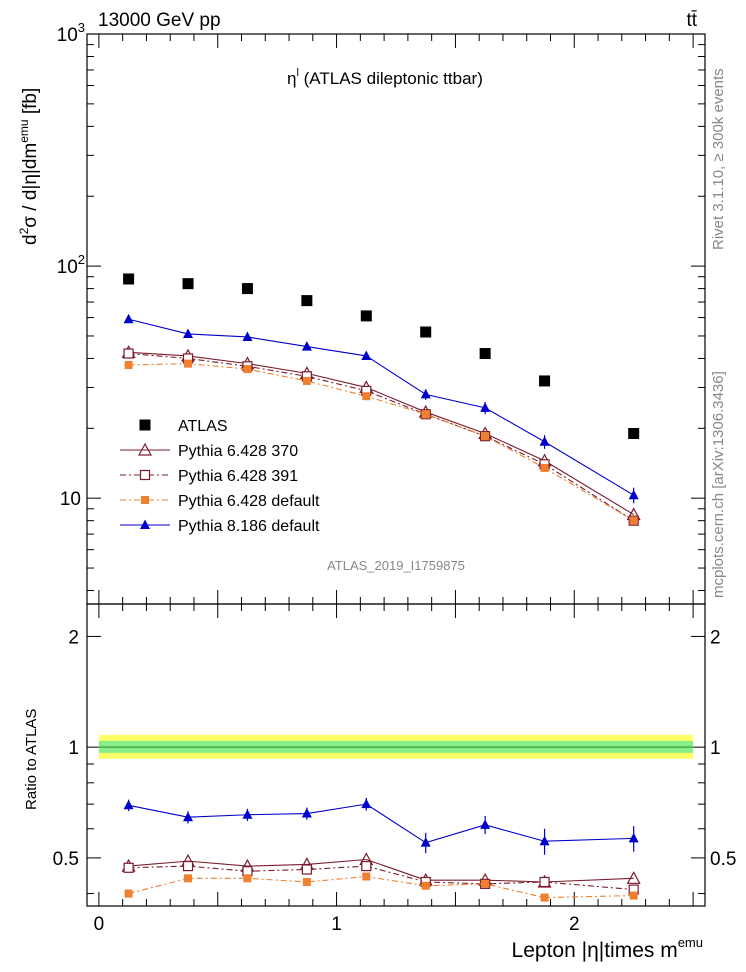  What do you see at coordinates (718, 159) in the screenshot?
I see `side-label-rivet: Rivet 3.1.10, ≥ 300k events` at bounding box center [718, 159].